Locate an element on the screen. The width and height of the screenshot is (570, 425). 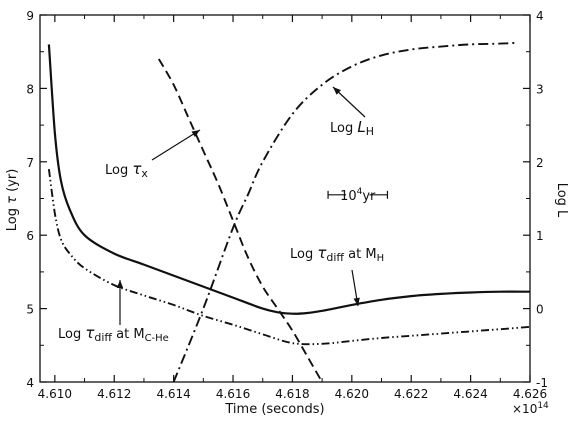
annotation-tau-diff-mh-arrowhead is located at coordinates (356, 301).